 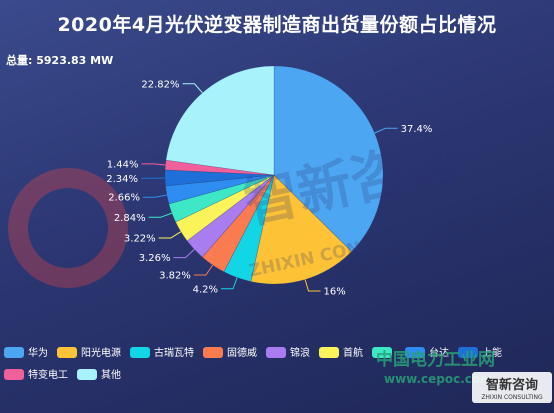 I want to click on legend-label: 特变电工, so click(x=48, y=375).